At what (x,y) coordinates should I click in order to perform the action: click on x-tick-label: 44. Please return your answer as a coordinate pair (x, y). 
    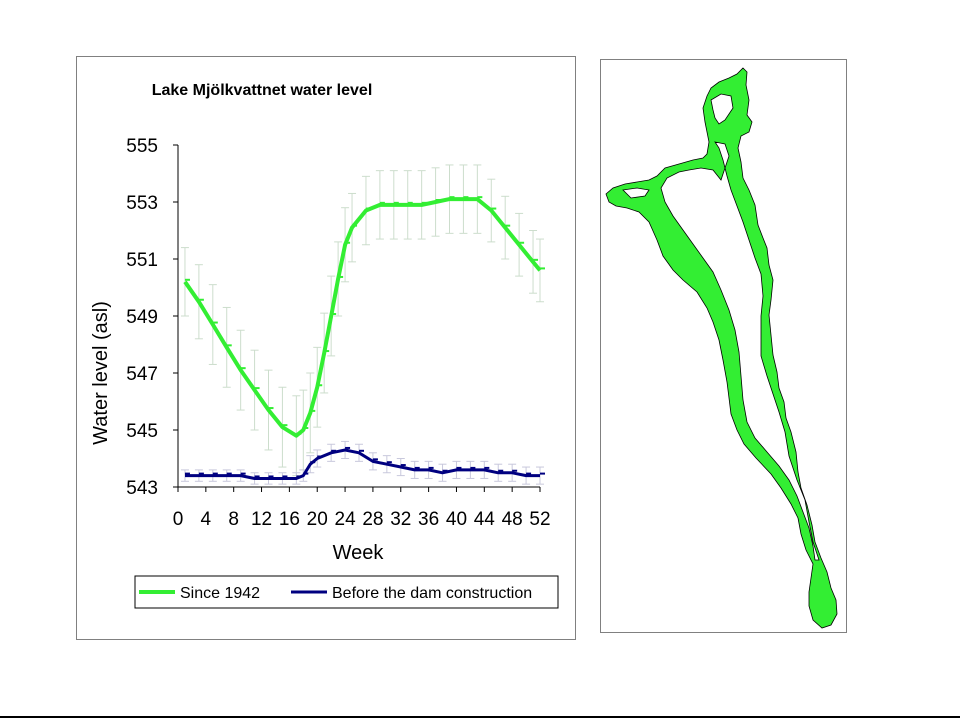
    Looking at the image, I should click on (485, 519).